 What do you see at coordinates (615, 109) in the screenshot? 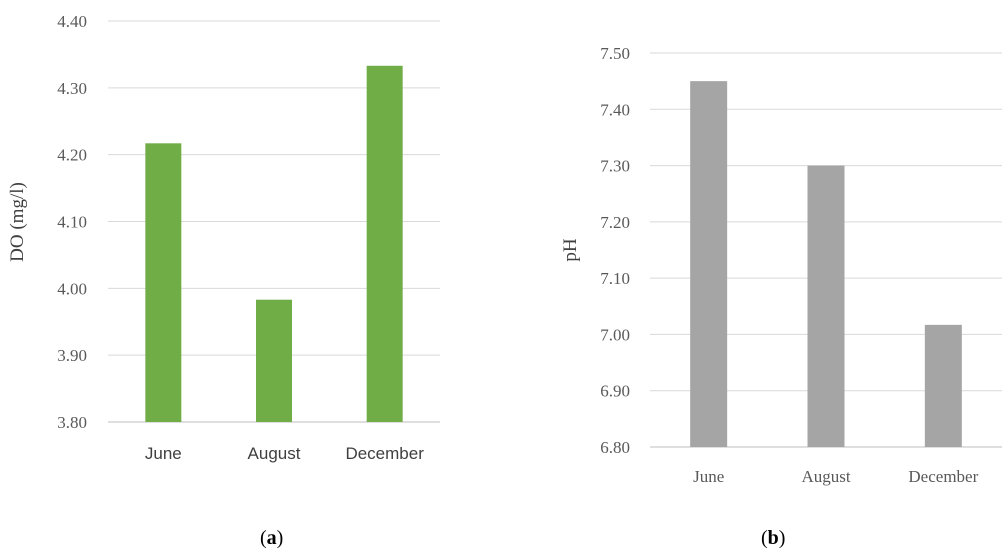
I see `y-tick-label: 7.40` at bounding box center [615, 109].